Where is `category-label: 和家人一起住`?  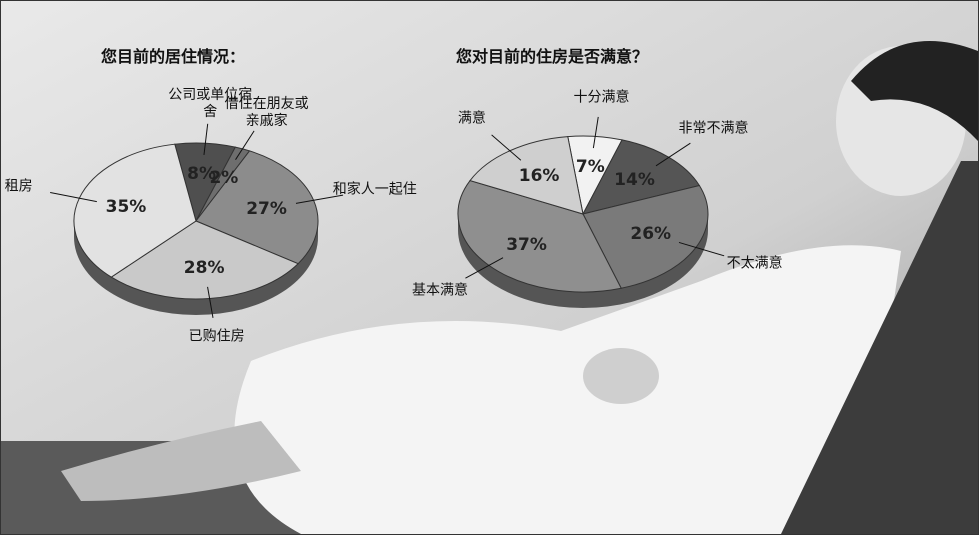 category-label: 和家人一起住 is located at coordinates (374, 189).